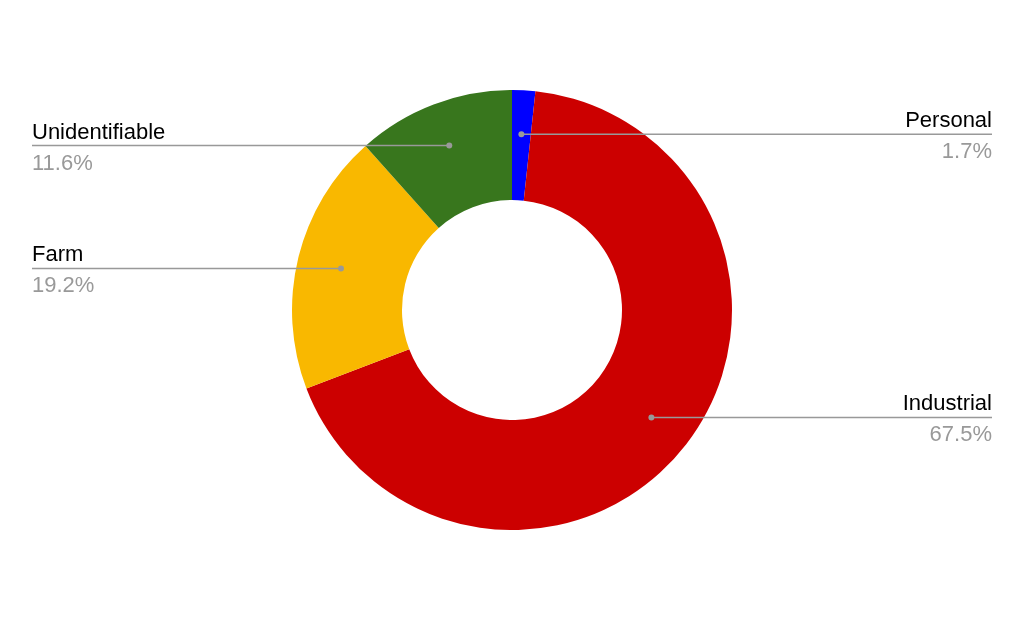  I want to click on slice-label: Unidentifiable, so click(99, 131).